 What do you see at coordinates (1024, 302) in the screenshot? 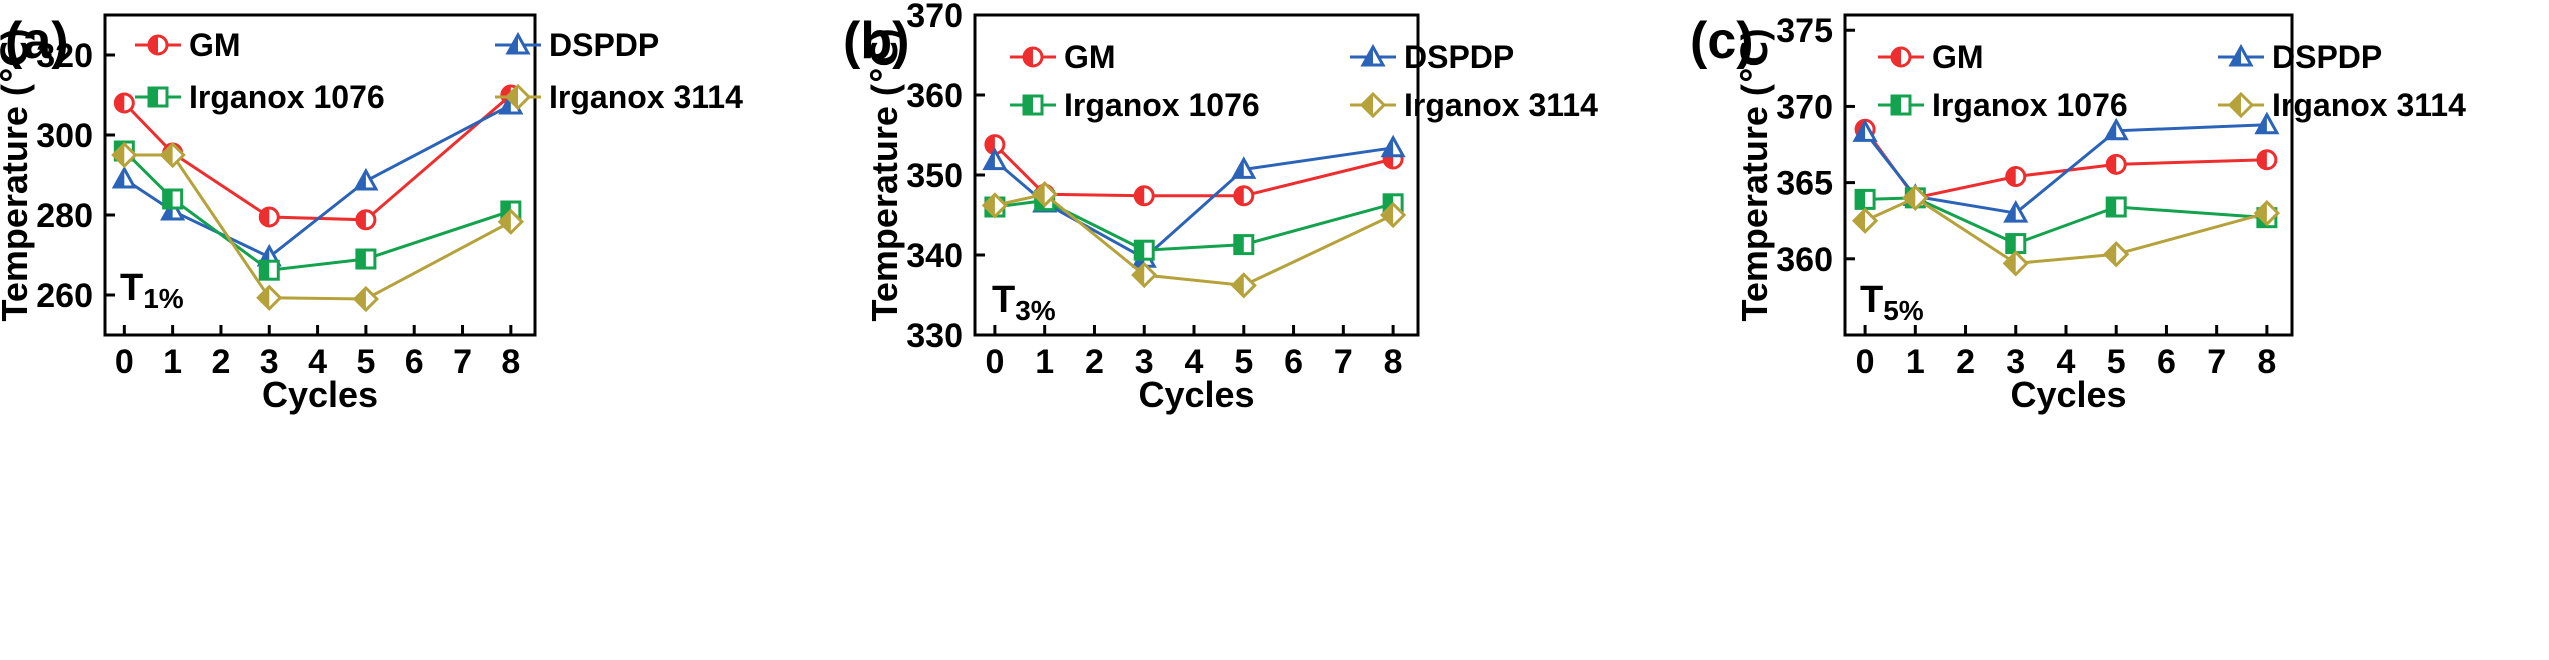
I see `temperature-threshold-label: T3%` at bounding box center [1024, 302].